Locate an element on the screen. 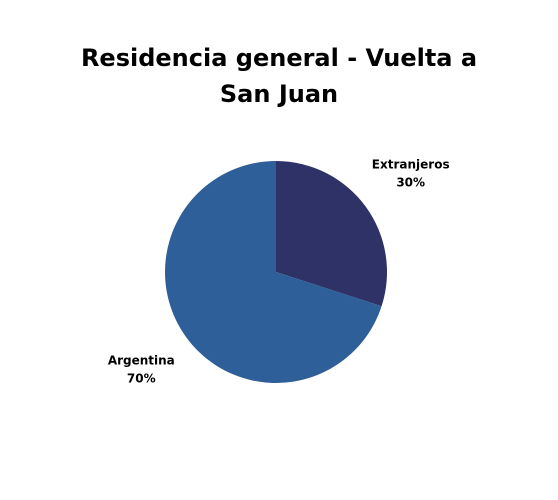 The height and width of the screenshot is (500, 558). chart-title: Residencia general - Vuelta a San Juan is located at coordinates (279, 76).